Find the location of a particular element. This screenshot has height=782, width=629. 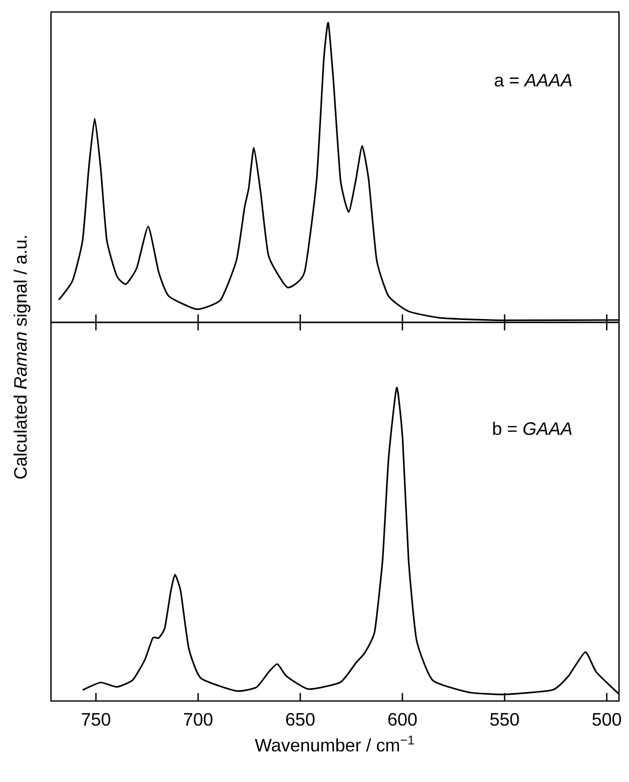

x-tick-label: 700 is located at coordinates (198, 719).